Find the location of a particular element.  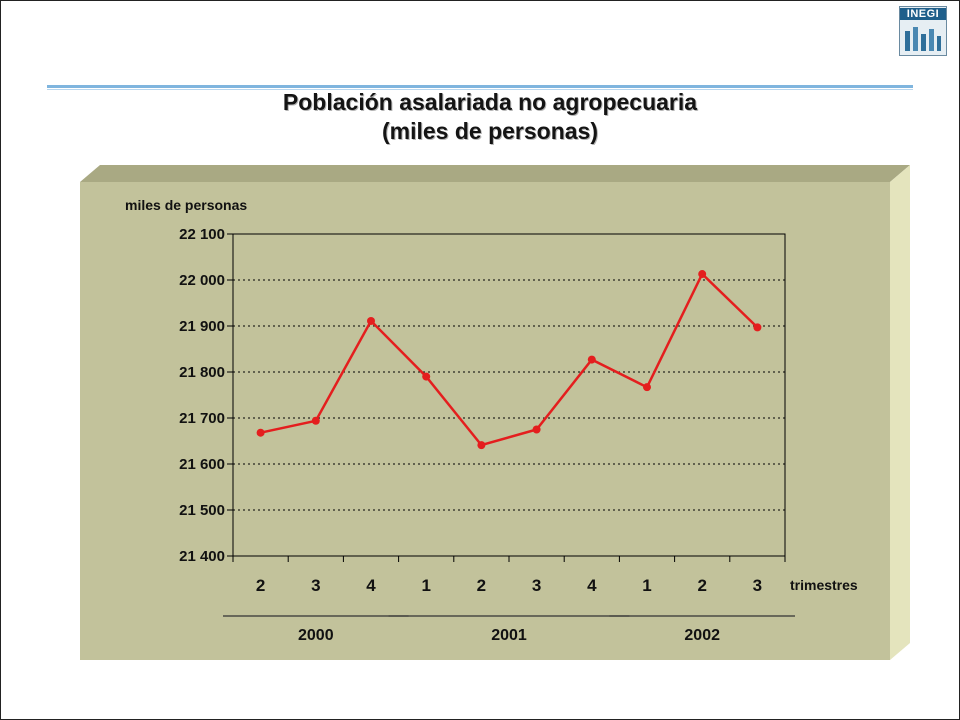

panel-side-face is located at coordinates (900, 412).